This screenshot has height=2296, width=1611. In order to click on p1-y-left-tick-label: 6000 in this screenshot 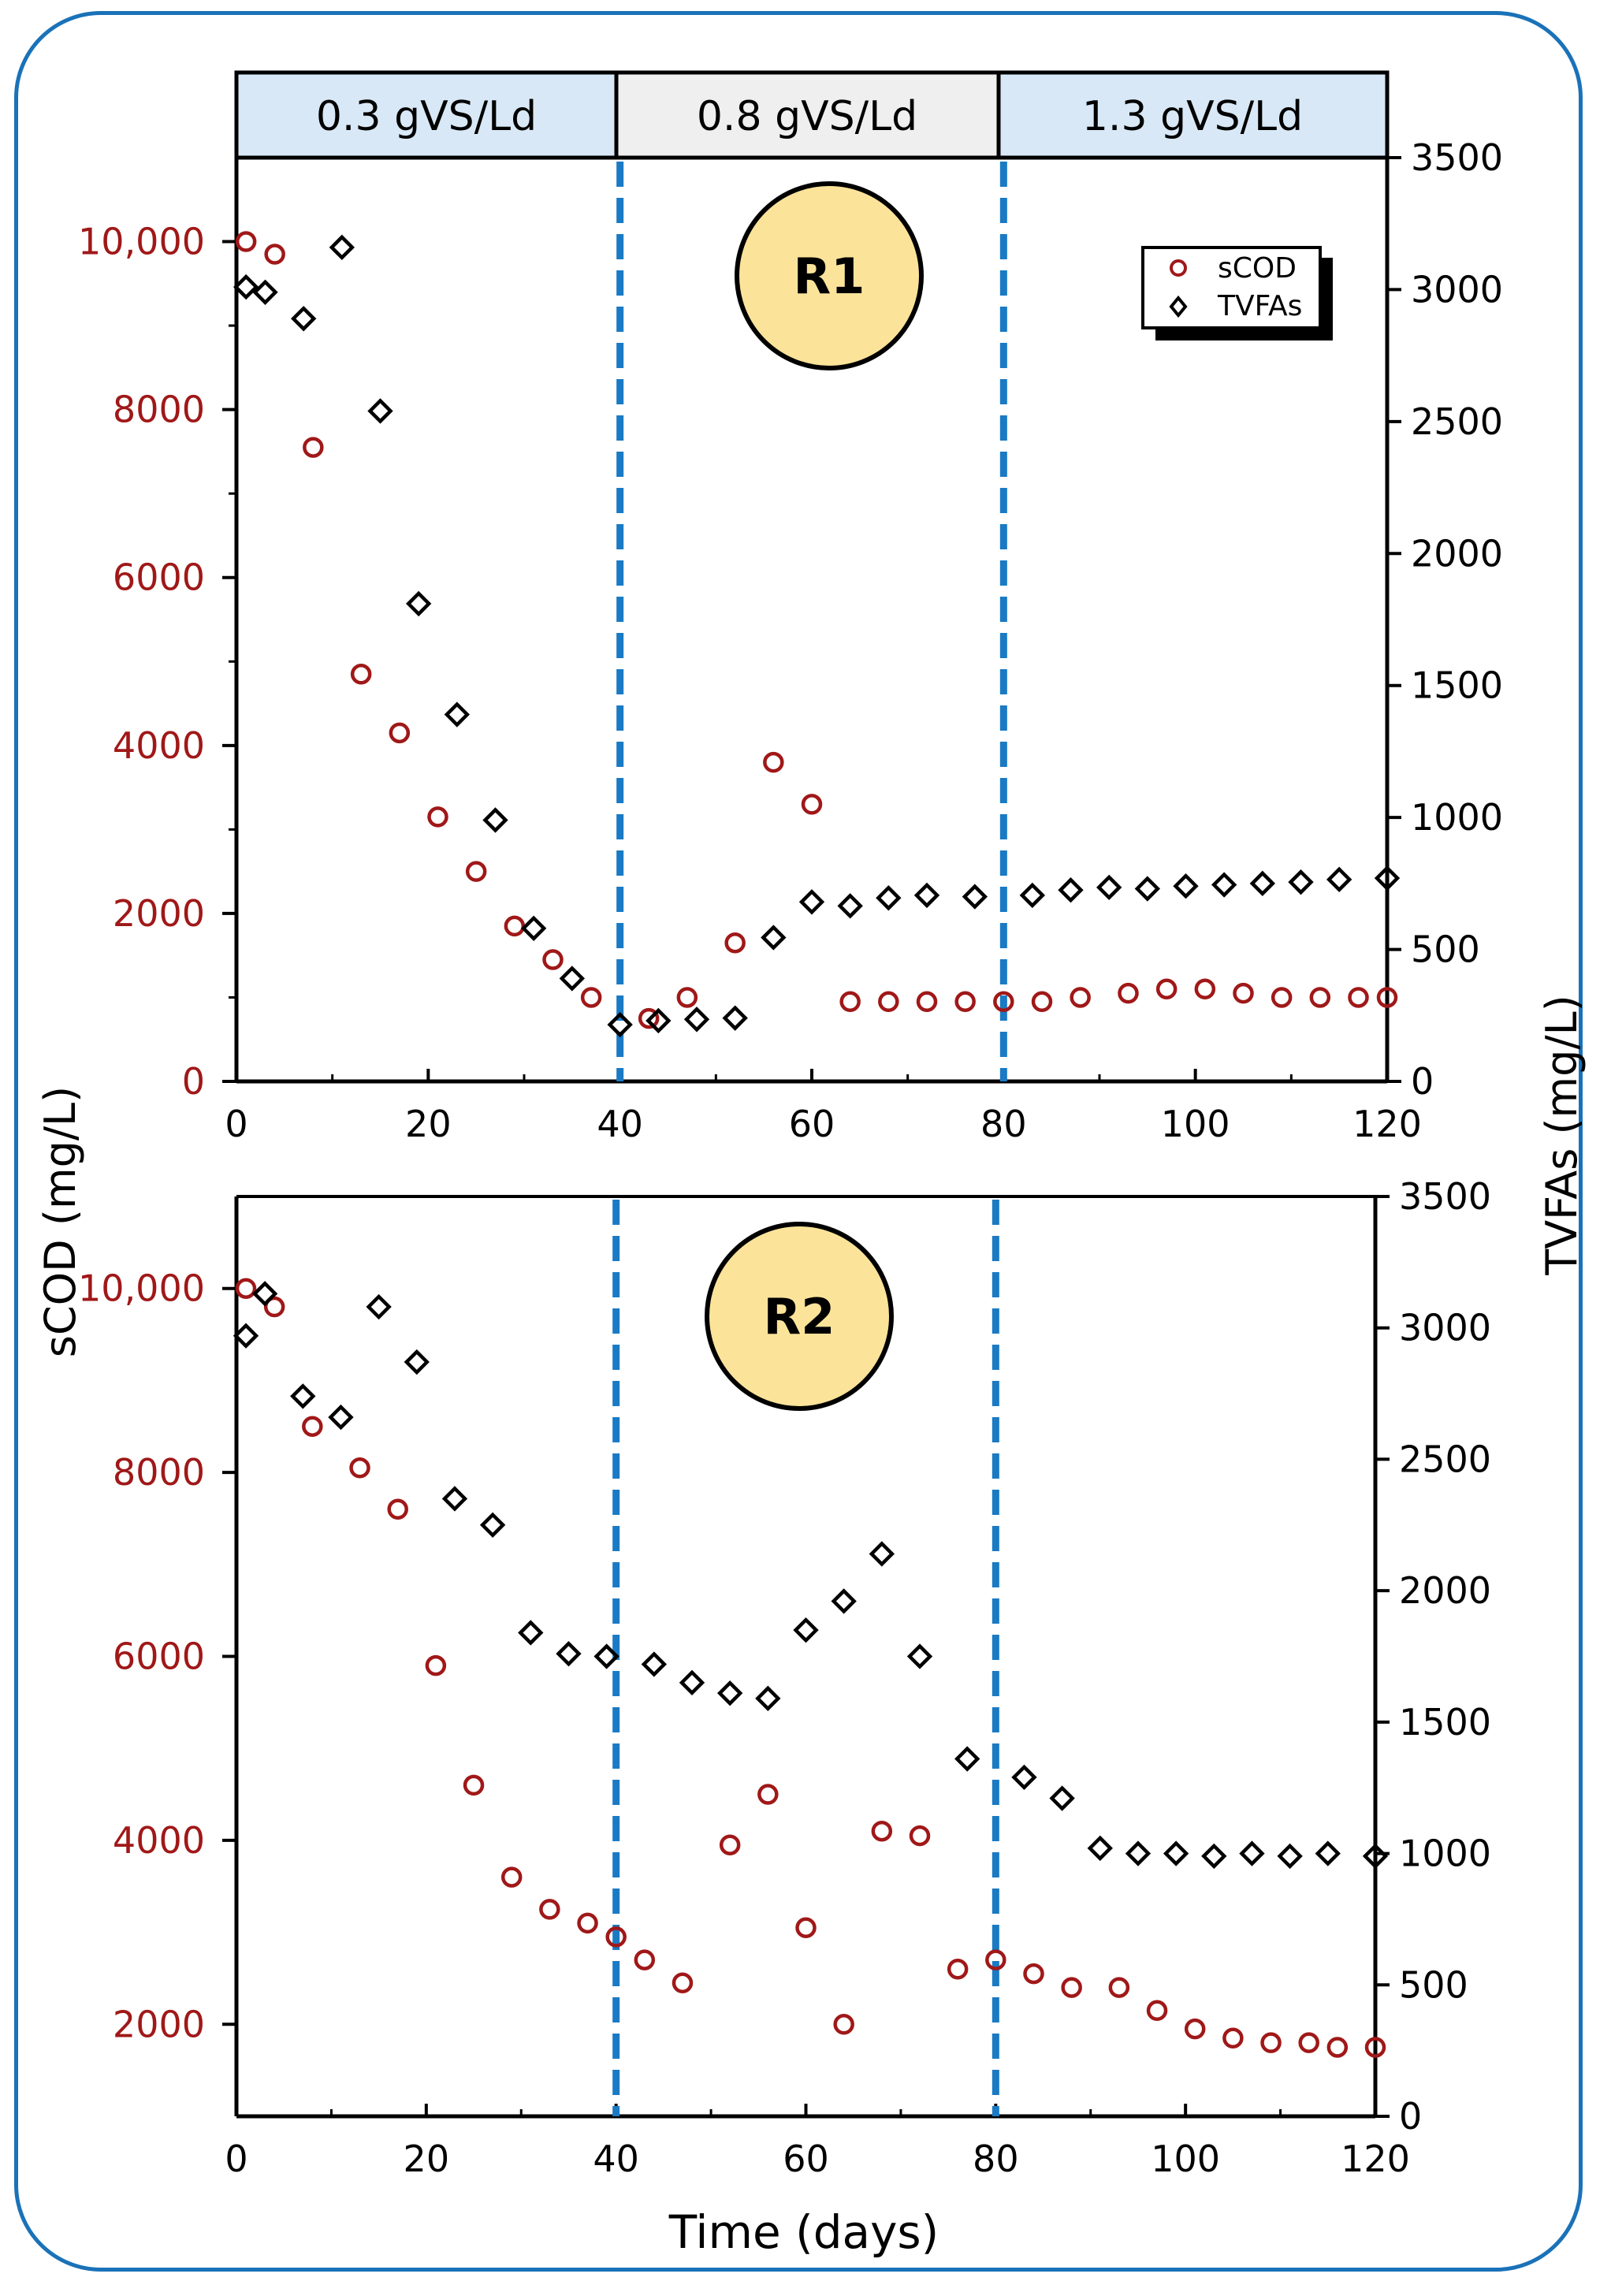, I will do `click(159, 577)`.